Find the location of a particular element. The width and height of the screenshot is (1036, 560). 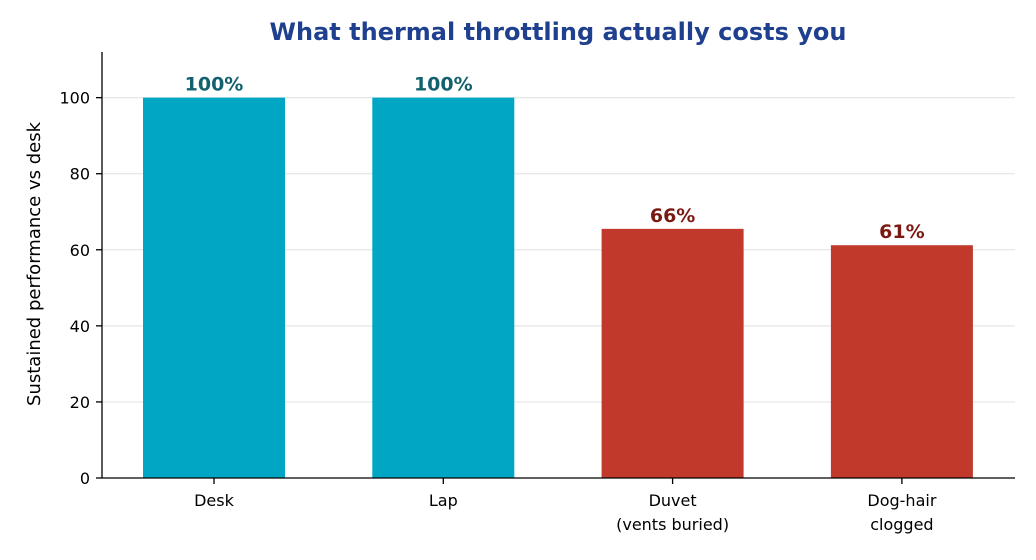

x-tick-label-1-0: Lap is located at coordinates (443, 500).